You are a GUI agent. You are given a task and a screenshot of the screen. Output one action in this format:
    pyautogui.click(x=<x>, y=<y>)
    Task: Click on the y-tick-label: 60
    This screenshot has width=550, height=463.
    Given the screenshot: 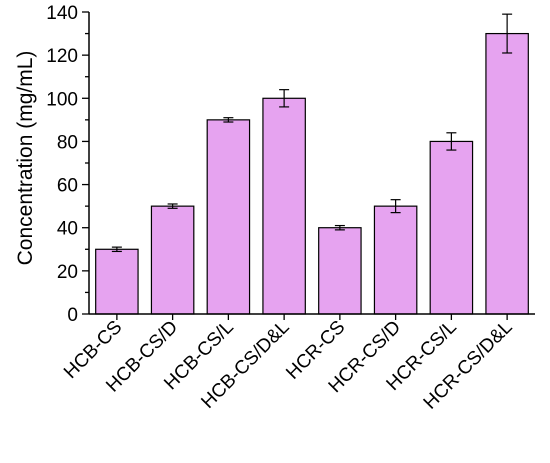 What is the action you would take?
    pyautogui.click(x=67, y=186)
    